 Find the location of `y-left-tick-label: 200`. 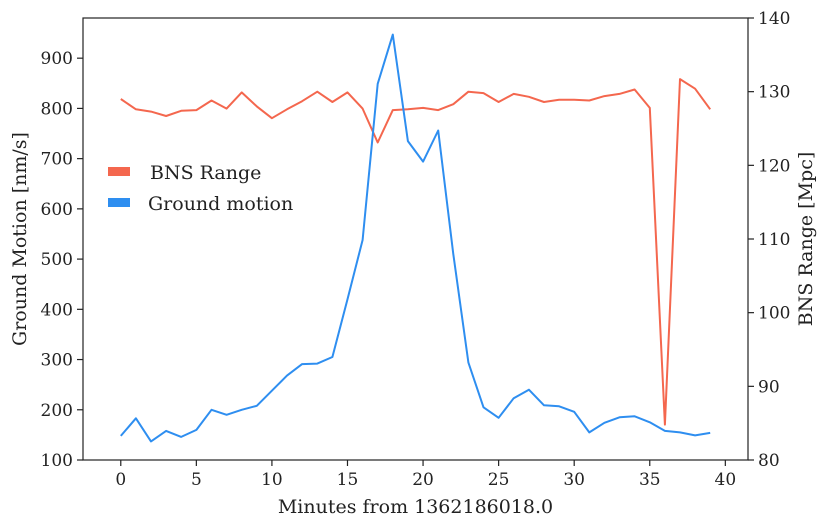

y-left-tick-label: 200 is located at coordinates (57, 411).